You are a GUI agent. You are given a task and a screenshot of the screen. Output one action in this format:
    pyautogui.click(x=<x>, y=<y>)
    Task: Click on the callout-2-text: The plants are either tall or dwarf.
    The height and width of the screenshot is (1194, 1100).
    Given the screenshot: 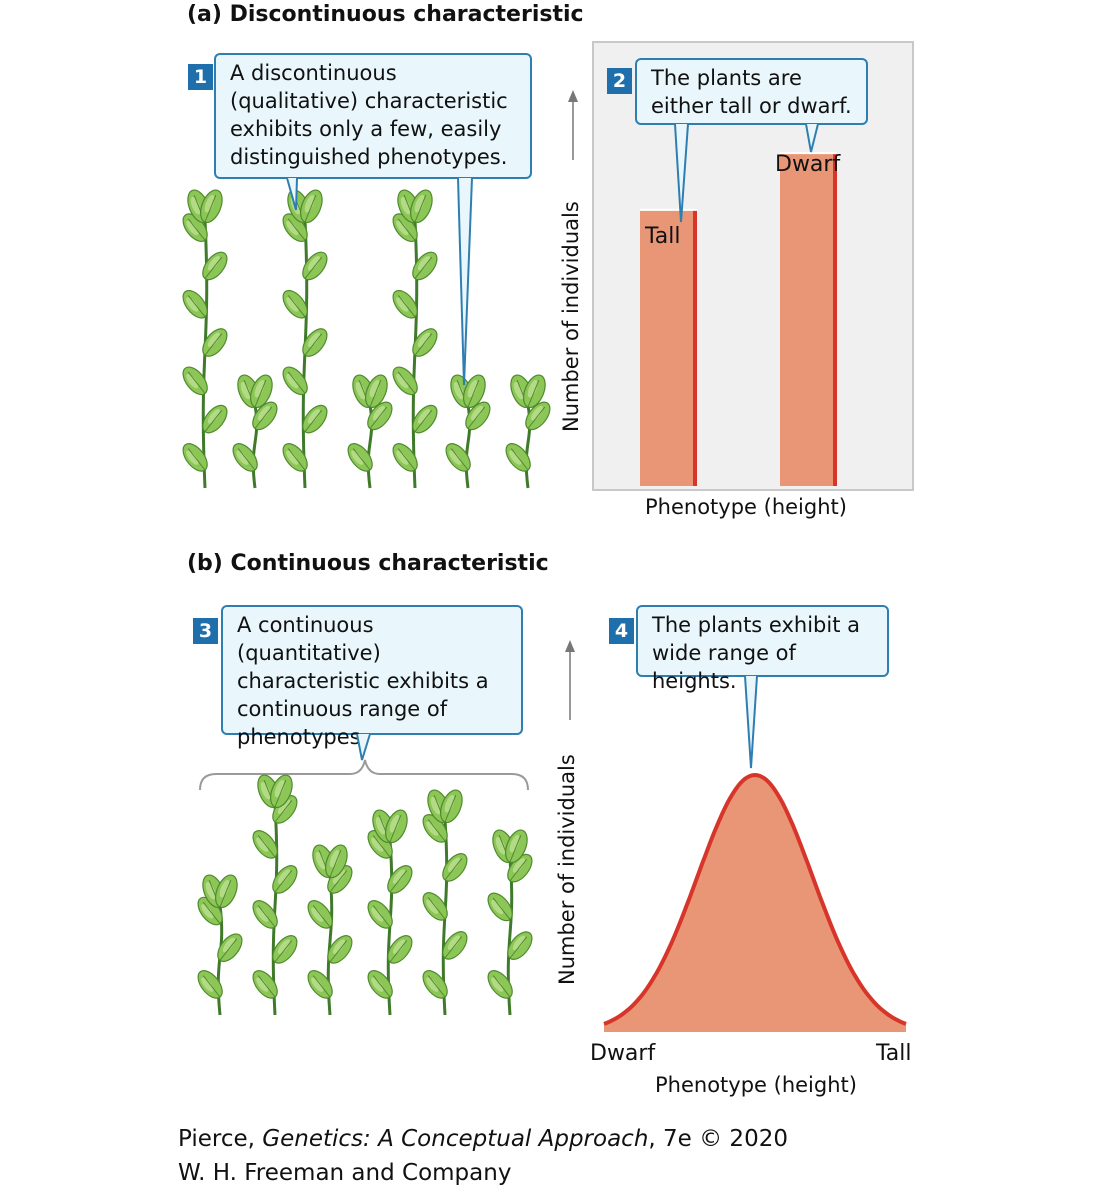 What is the action you would take?
    pyautogui.click(x=751, y=92)
    